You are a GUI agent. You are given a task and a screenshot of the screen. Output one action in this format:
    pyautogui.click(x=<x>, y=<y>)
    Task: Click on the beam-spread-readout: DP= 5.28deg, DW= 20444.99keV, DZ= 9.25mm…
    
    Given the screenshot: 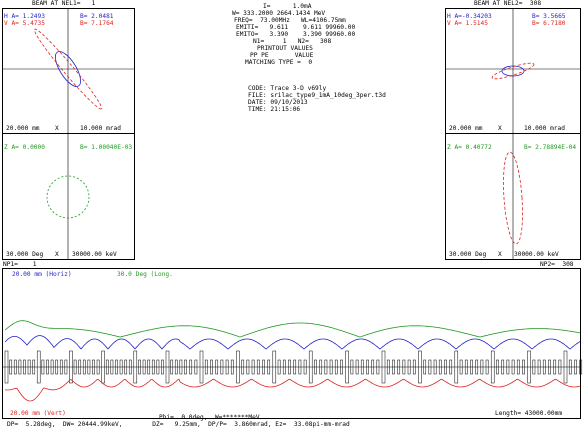 What is the action you would take?
    pyautogui.click(x=178, y=424)
    